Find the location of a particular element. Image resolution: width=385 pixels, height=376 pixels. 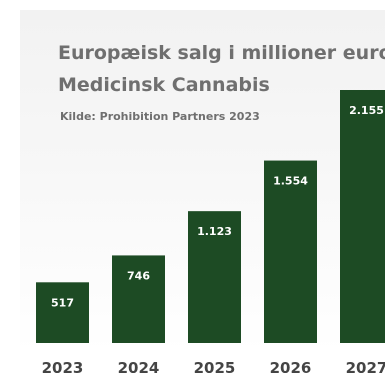

chart-title: Europæisk salg i millioner euro is located at coordinates (221, 53).